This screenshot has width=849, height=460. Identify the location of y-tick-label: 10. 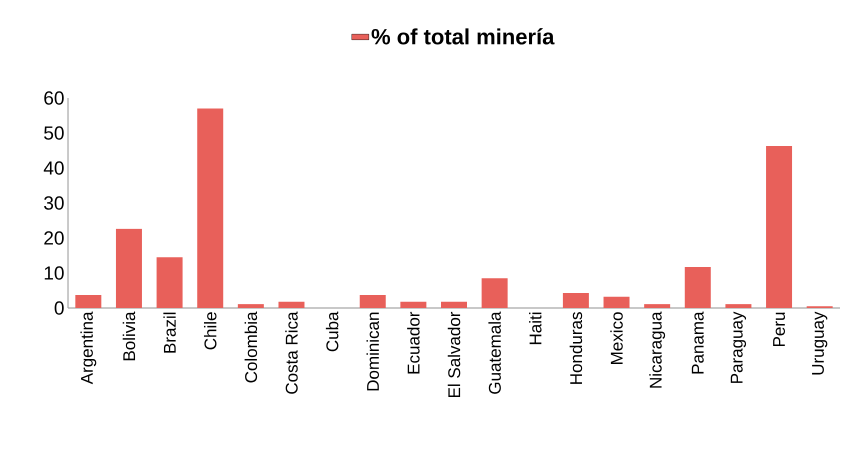
(54, 273).